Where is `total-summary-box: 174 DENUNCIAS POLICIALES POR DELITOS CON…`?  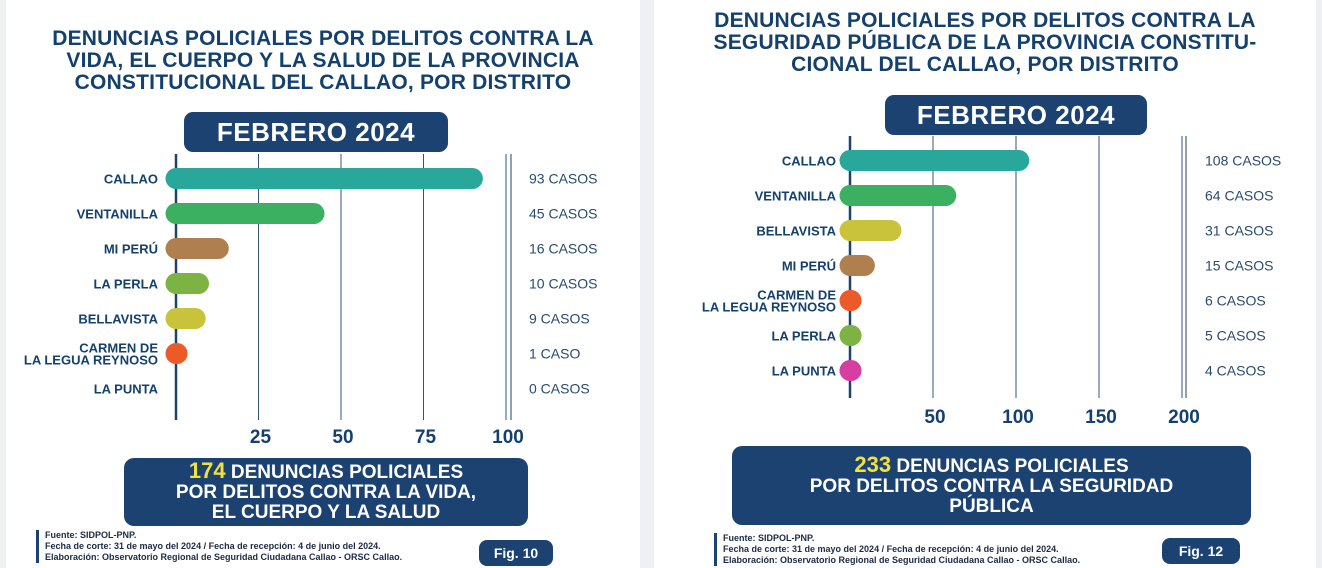
total-summary-box: 174 DENUNCIAS POLICIALES POR DELITOS CON… is located at coordinates (326, 492).